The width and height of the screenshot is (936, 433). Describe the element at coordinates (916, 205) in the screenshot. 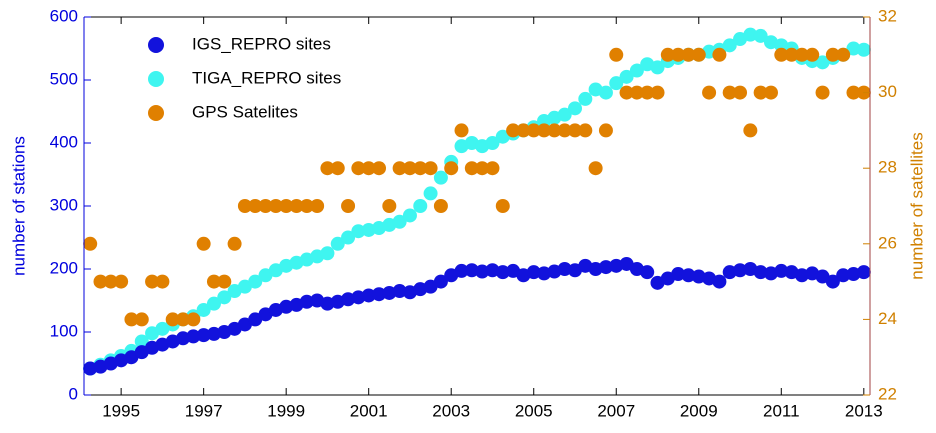

I see `y2-axis-label: number of satellites` at that location.